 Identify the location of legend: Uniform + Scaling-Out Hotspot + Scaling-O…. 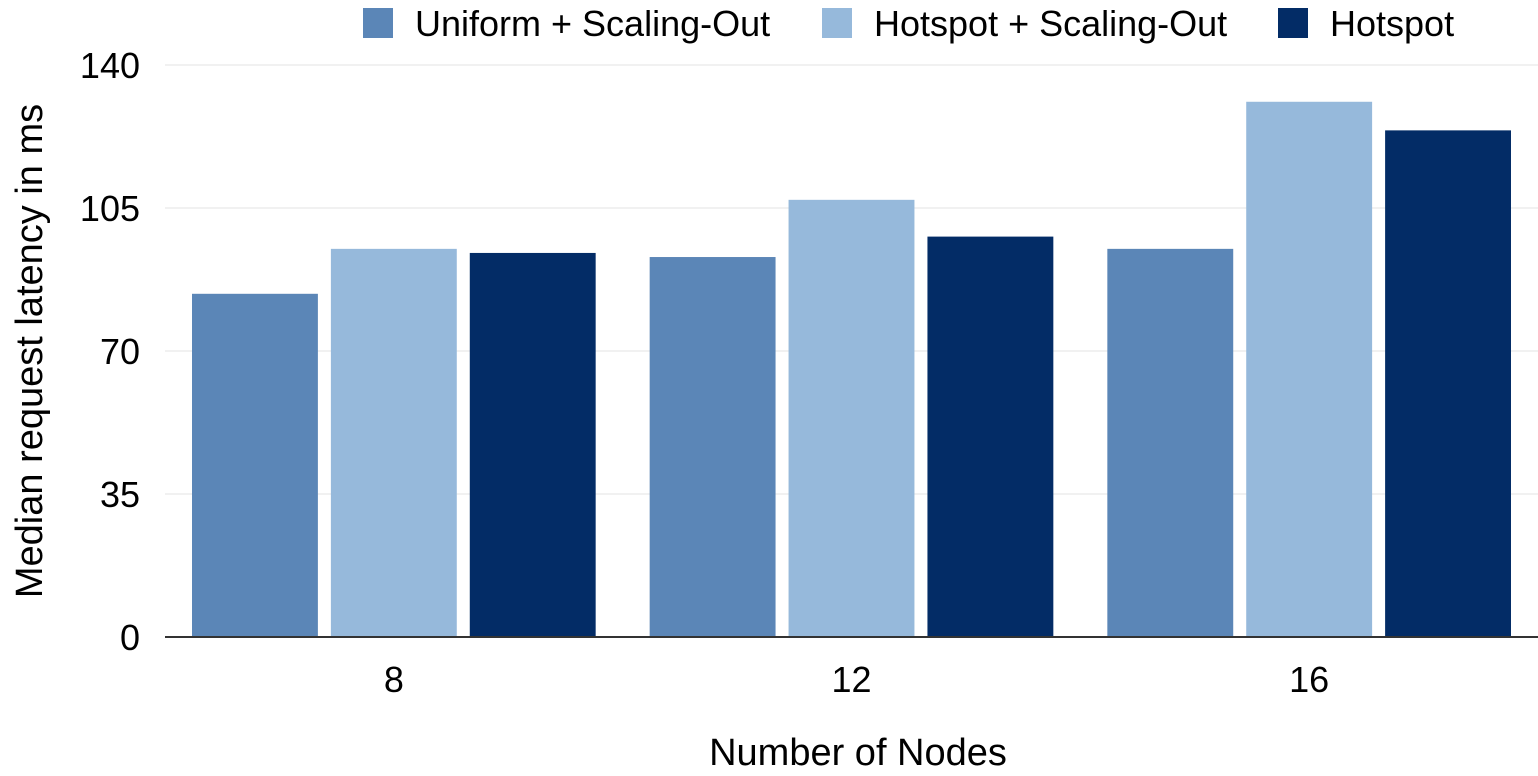
(908, 23).